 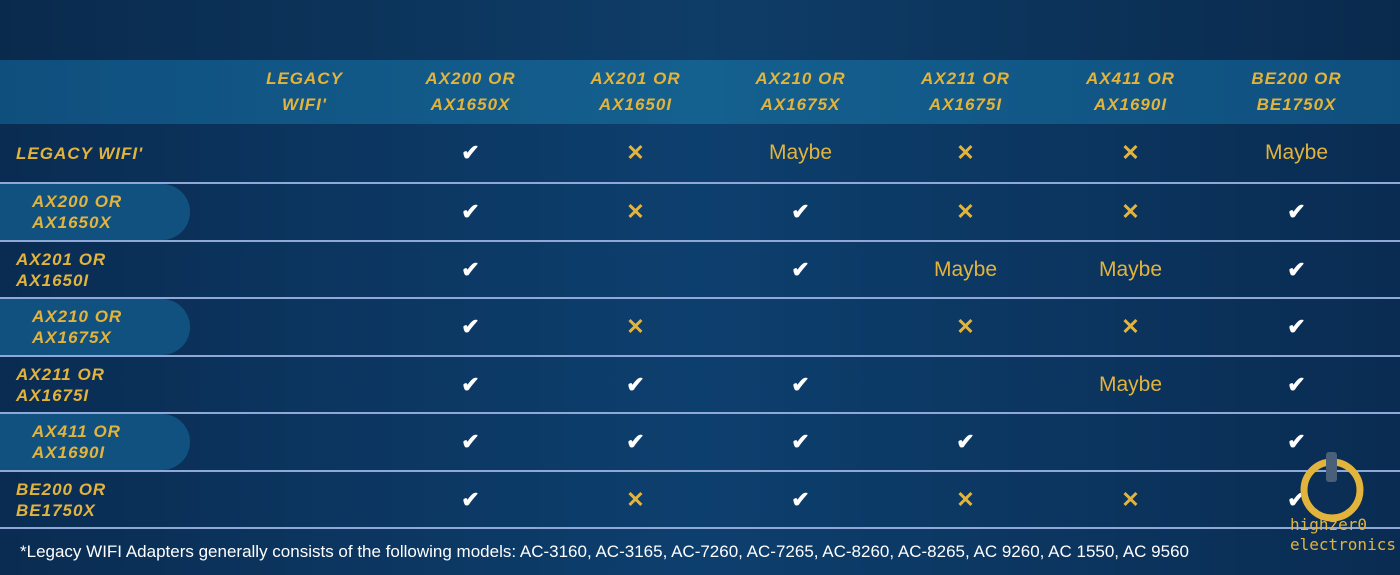 I want to click on row-label: AX211 OR AX1675I, so click(x=60, y=384).